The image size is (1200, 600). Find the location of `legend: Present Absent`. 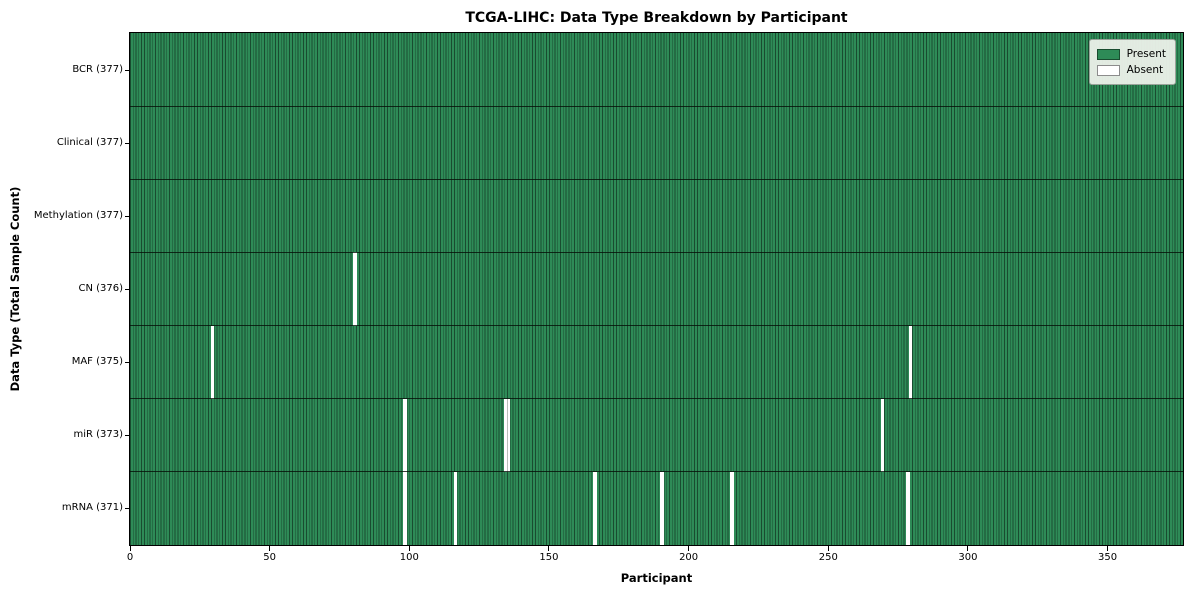

legend: Present Absent is located at coordinates (1132, 62).